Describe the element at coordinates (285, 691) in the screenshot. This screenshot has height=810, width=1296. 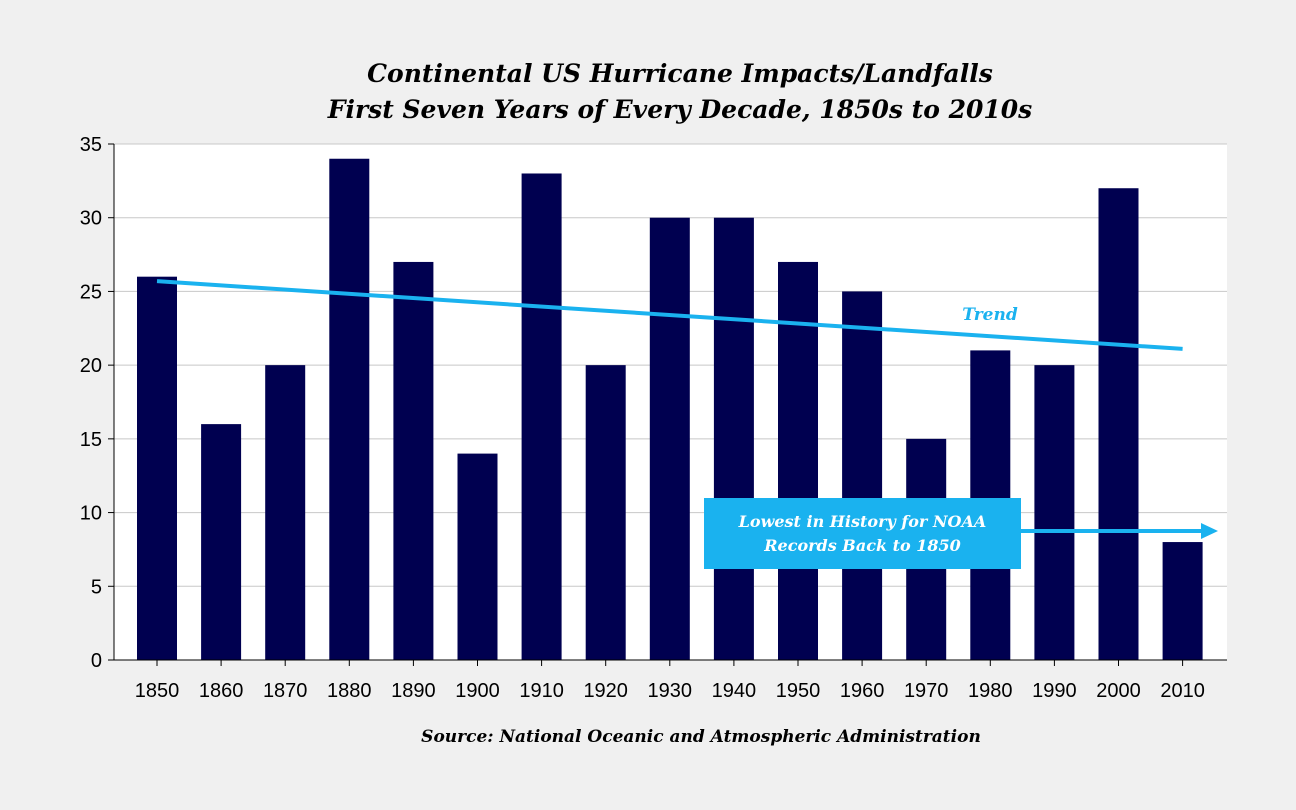
I see `x-tick-label: 1870` at that location.